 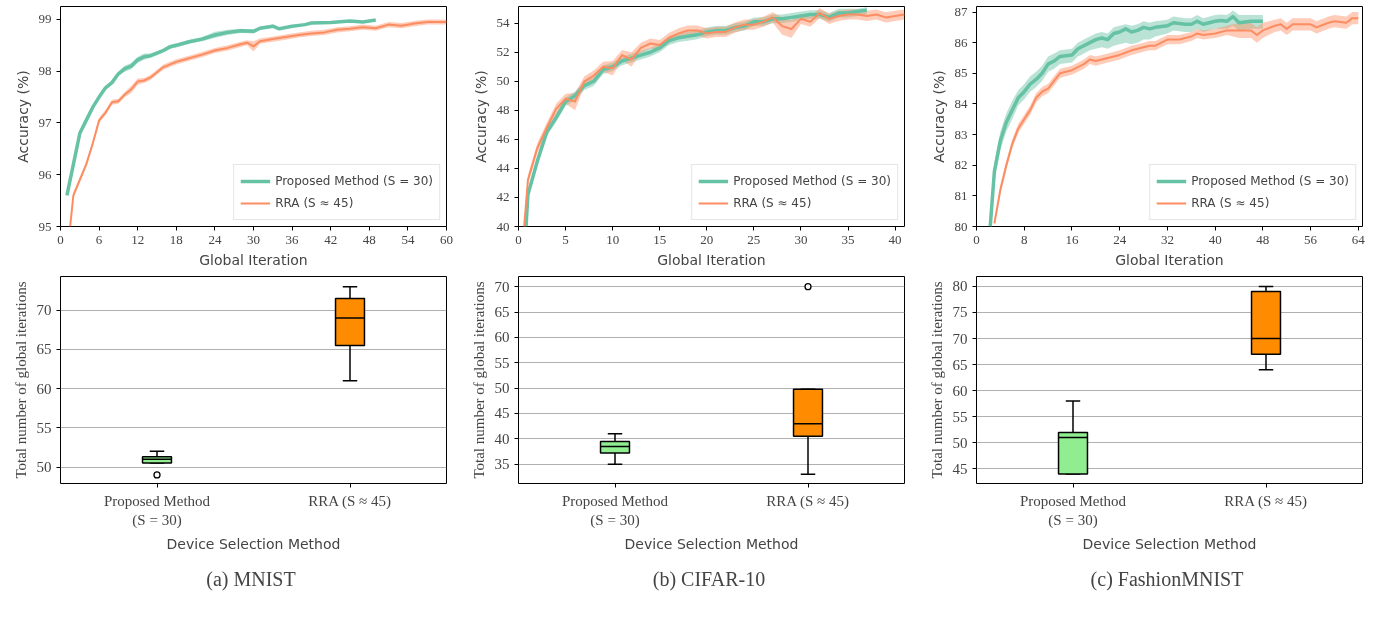 I want to click on x-tick-label: 35, so click(x=848, y=239).